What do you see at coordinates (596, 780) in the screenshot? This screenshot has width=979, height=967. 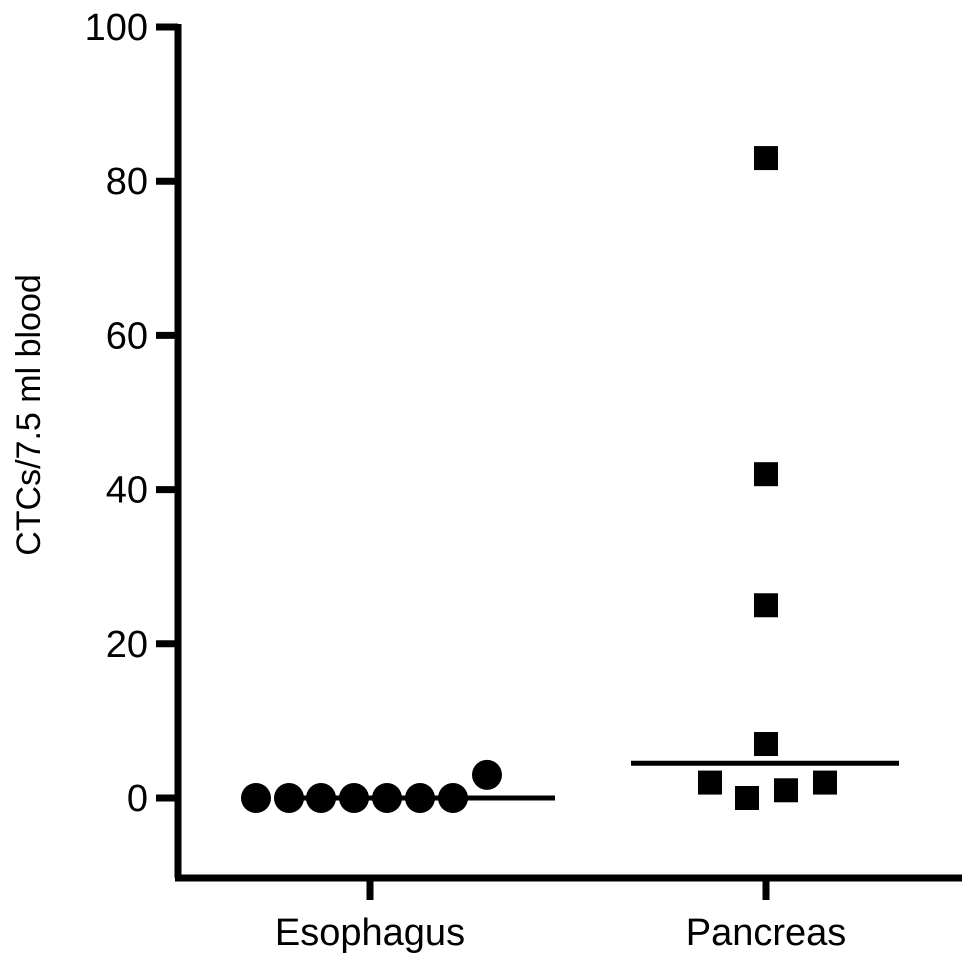 I see `median-lines` at bounding box center [596, 780].